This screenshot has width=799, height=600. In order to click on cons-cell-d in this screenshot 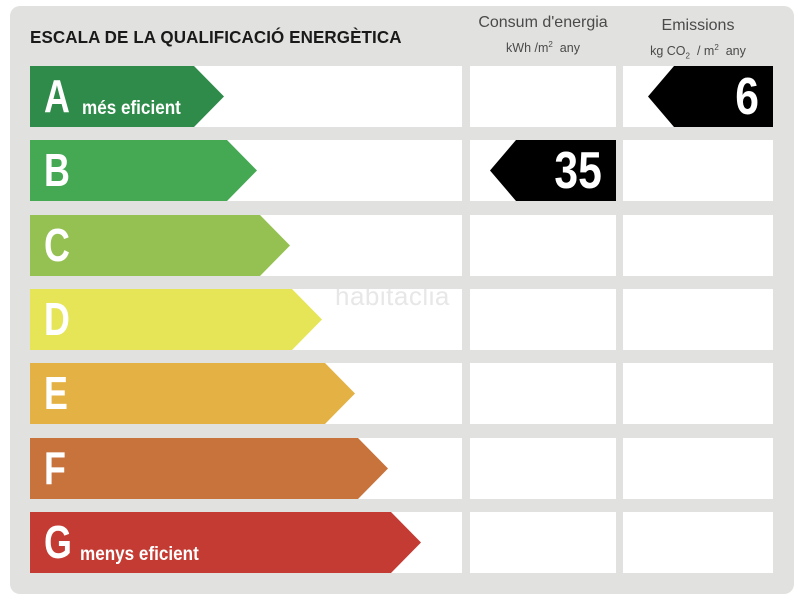, I will do `click(543, 319)`.